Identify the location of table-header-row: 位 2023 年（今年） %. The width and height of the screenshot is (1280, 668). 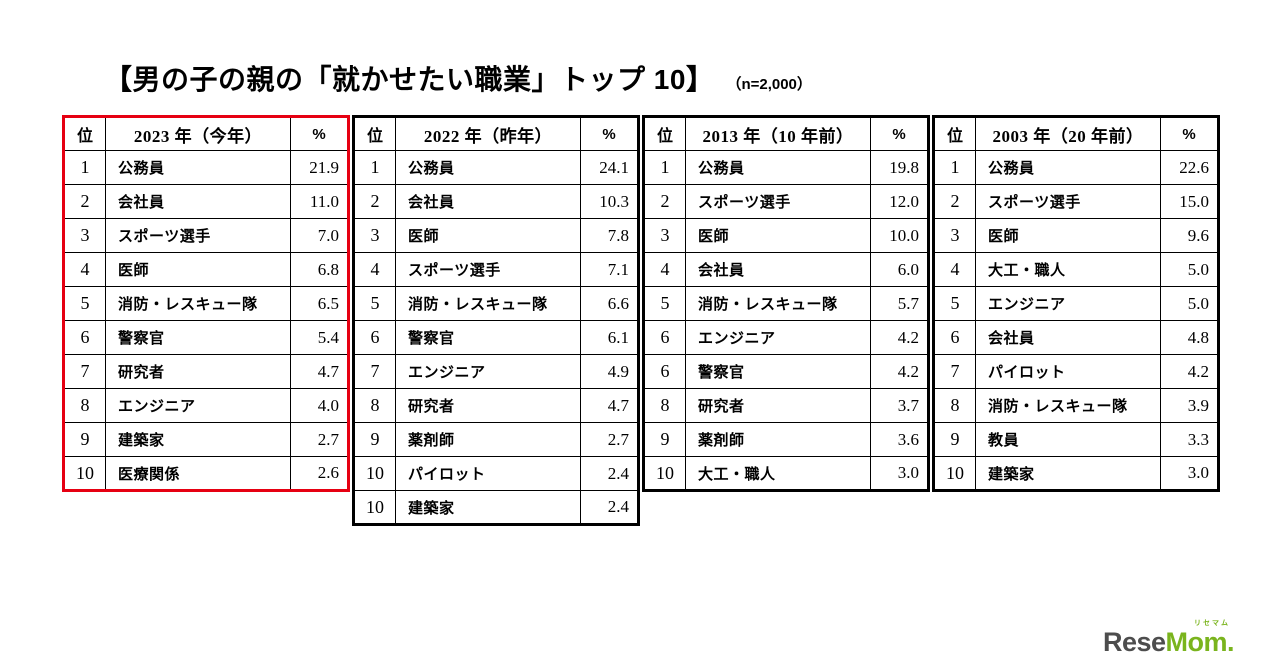
(206, 133).